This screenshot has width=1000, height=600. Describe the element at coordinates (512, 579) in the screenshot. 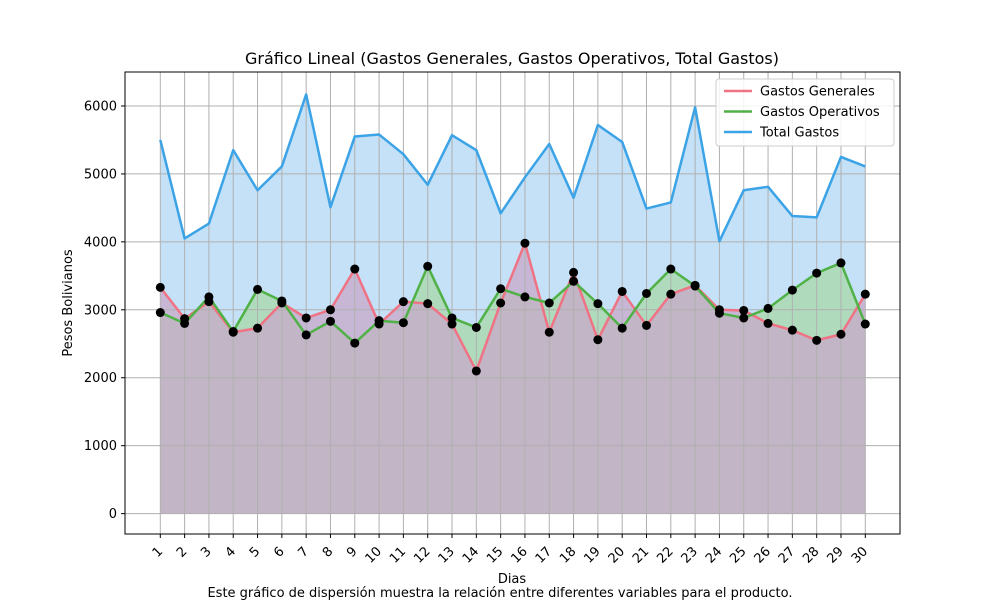

I see `x-axis-label: Dias` at that location.